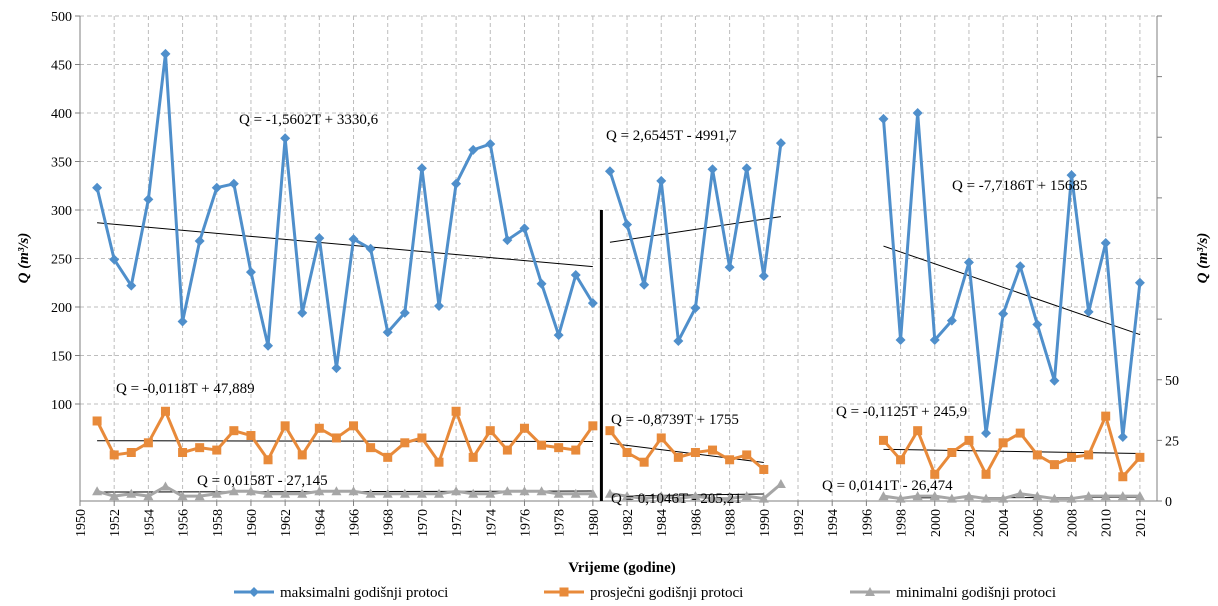  I want to click on x-tick-label: 1970, so click(423, 523).